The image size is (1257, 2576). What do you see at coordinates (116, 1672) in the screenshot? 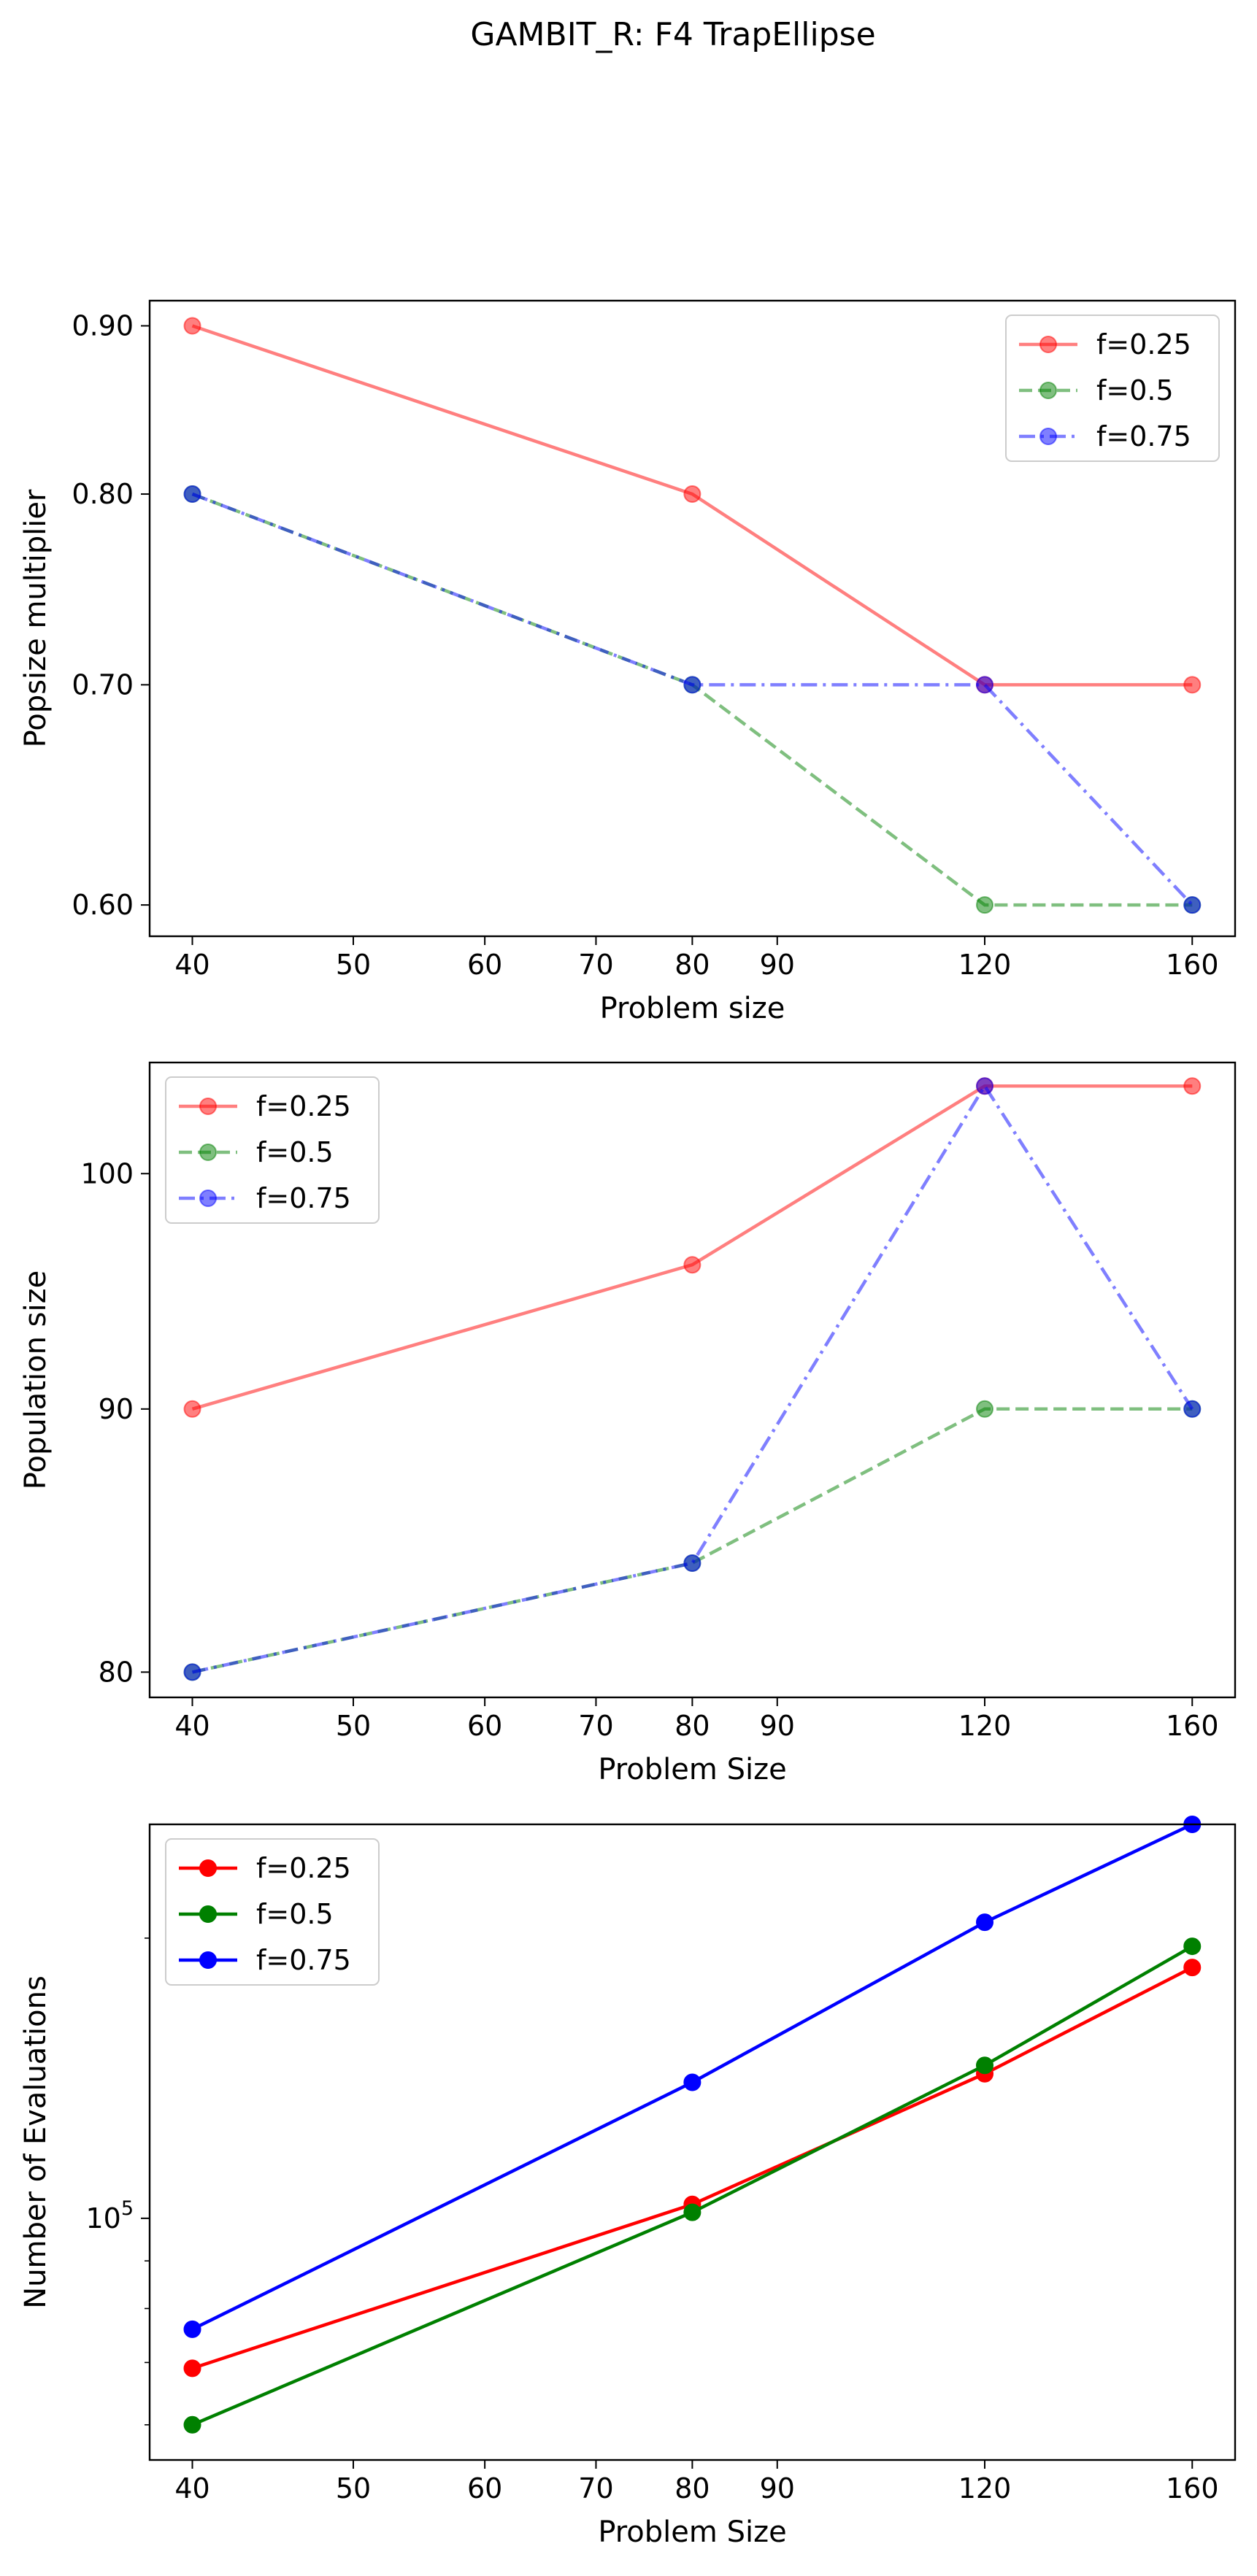
I see `y-tick-label: 80` at bounding box center [116, 1672].